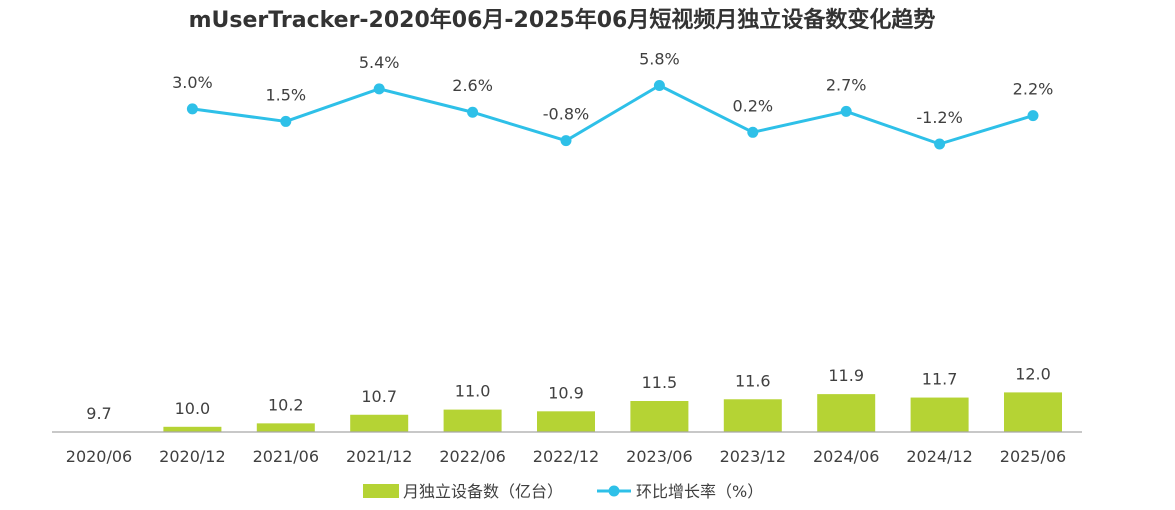 This screenshot has width=1175, height=510. What do you see at coordinates (379, 456) in the screenshot?
I see `x-tick-label: 2021/12` at bounding box center [379, 456].